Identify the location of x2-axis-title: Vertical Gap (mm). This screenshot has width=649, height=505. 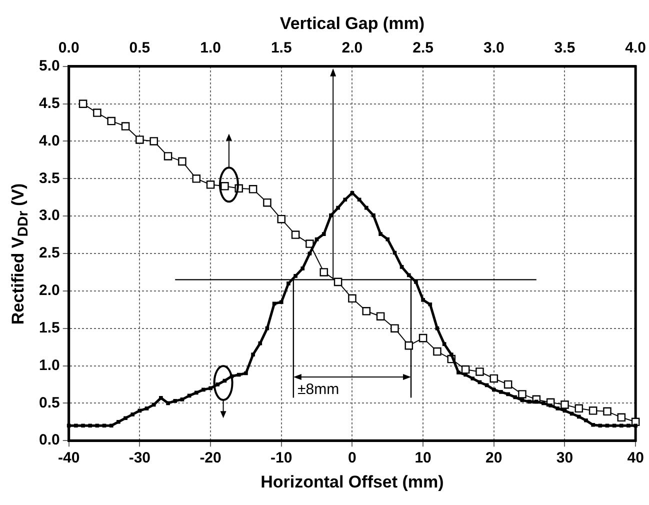
(352, 23).